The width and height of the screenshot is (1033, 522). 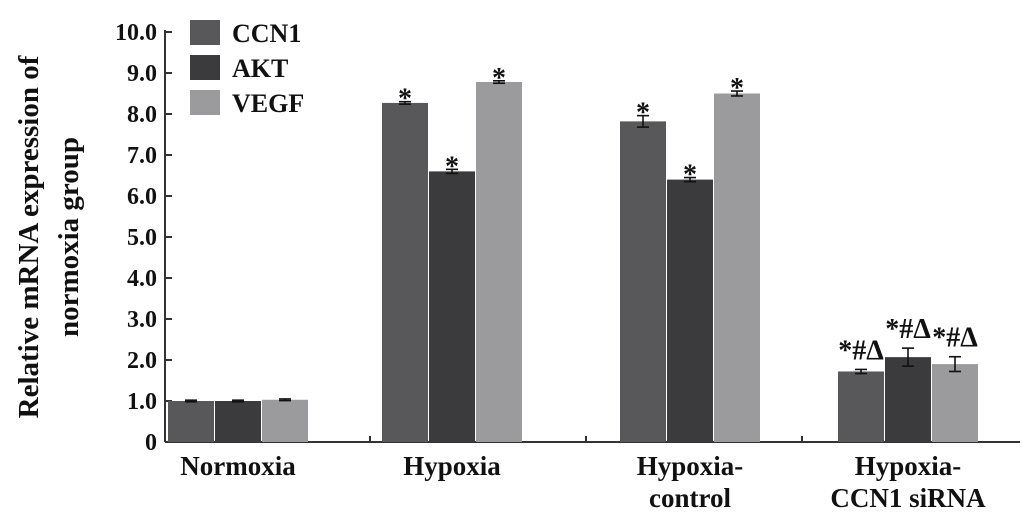 What do you see at coordinates (142, 74) in the screenshot?
I see `y-tick-label: 9.0` at bounding box center [142, 74].